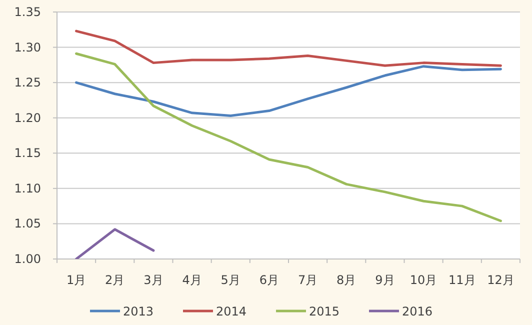 This screenshot has width=532, height=325. Describe the element at coordinates (27, 47) in the screenshot. I see `y-tick-label: 1.30` at that location.